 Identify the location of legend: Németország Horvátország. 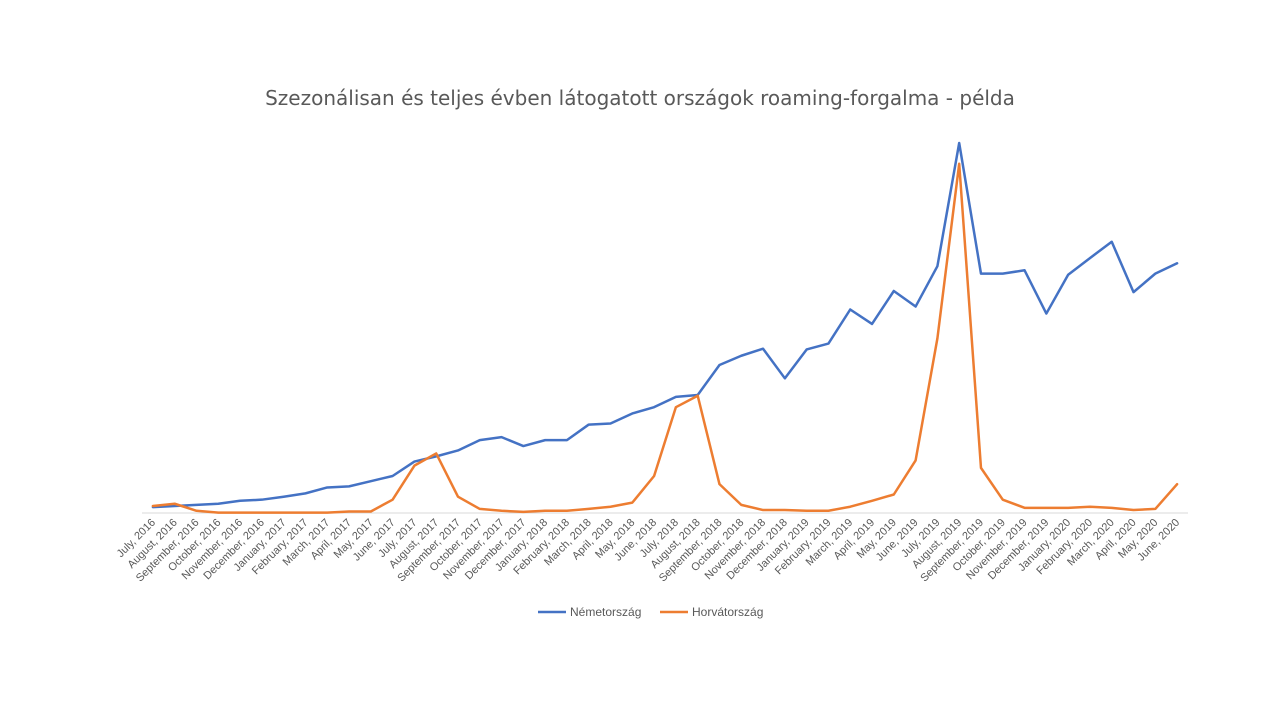
(650, 612).